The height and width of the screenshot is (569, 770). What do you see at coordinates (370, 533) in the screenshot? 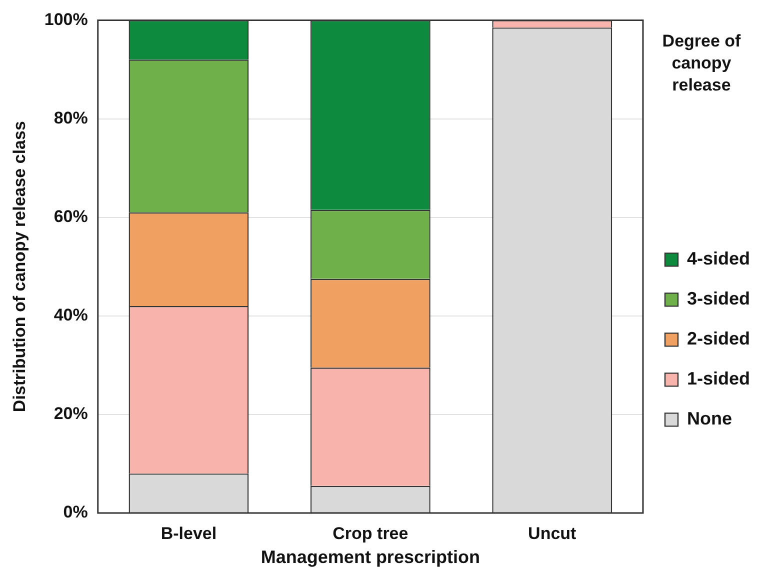
I see `x-tick-label: Crop tree` at bounding box center [370, 533].